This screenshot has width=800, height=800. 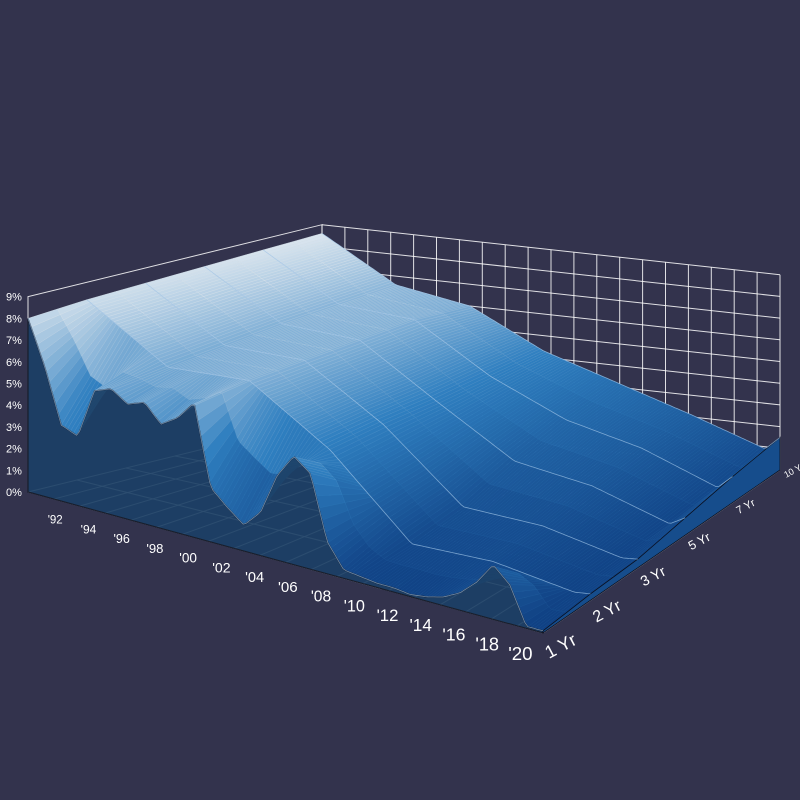 What do you see at coordinates (14, 493) in the screenshot?
I see `z-tick-label: 0%` at bounding box center [14, 493].